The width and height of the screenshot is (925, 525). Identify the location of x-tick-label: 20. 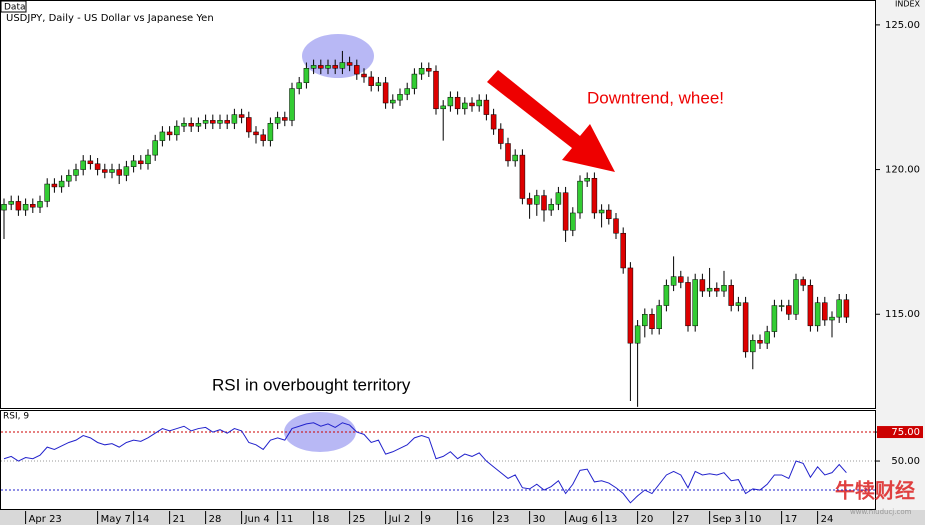
(647, 519).